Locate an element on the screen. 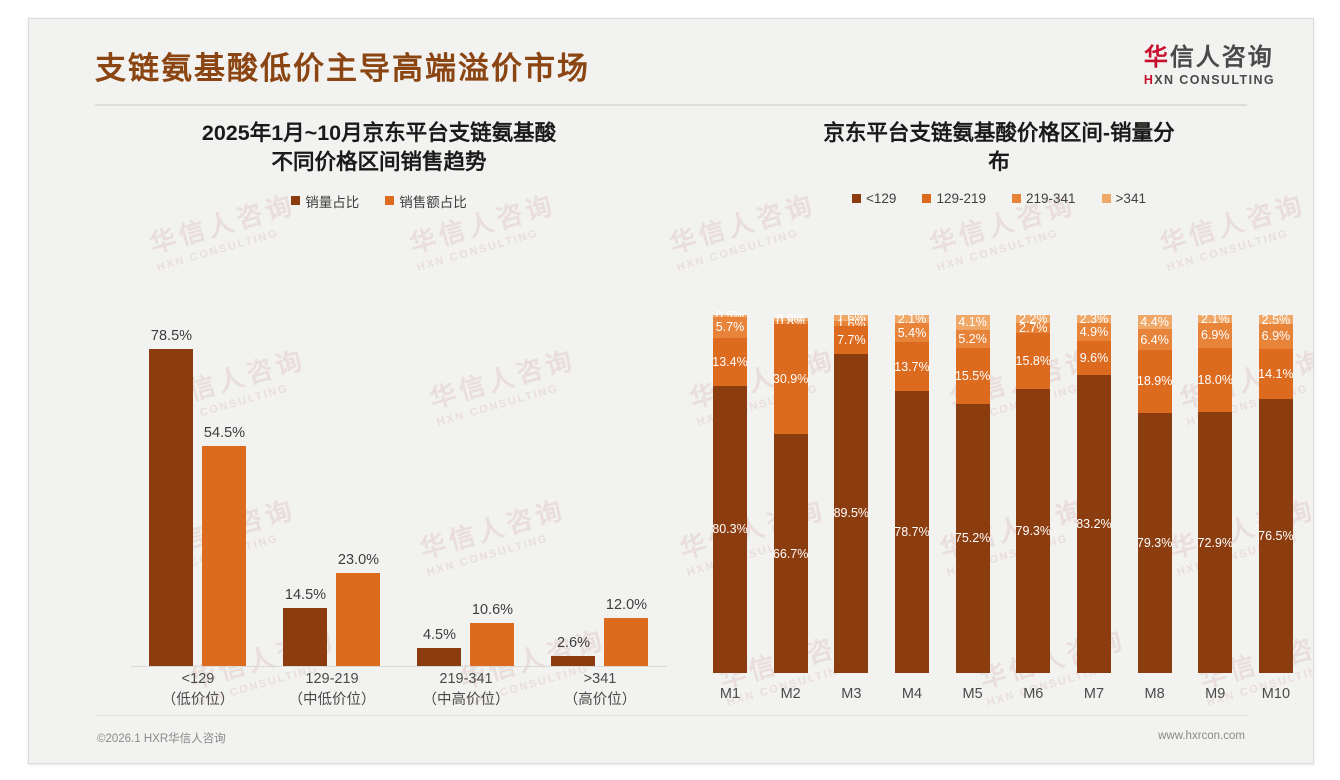 The image size is (1340, 780). stacked-bar-column: 2.5% 6.9% 14.1% 76.5% is located at coordinates (1276, 492).